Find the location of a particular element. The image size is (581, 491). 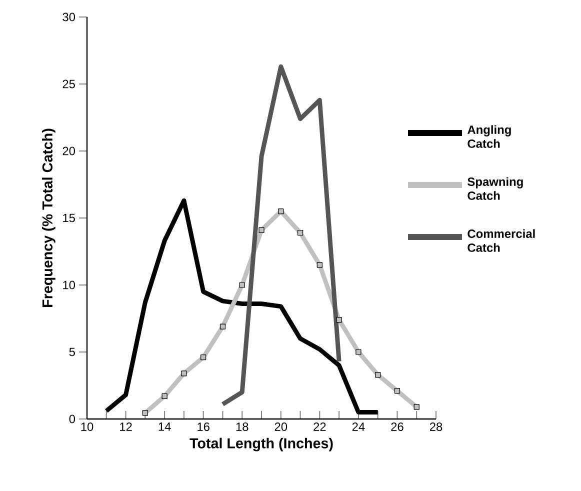

x-tick-label: 10 is located at coordinates (87, 426).